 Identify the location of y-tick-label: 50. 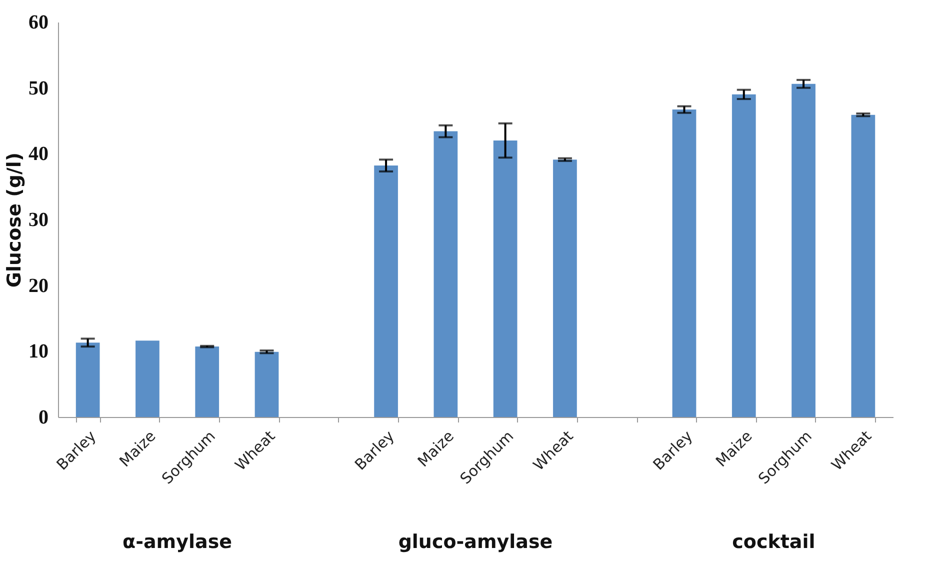
(38, 88).